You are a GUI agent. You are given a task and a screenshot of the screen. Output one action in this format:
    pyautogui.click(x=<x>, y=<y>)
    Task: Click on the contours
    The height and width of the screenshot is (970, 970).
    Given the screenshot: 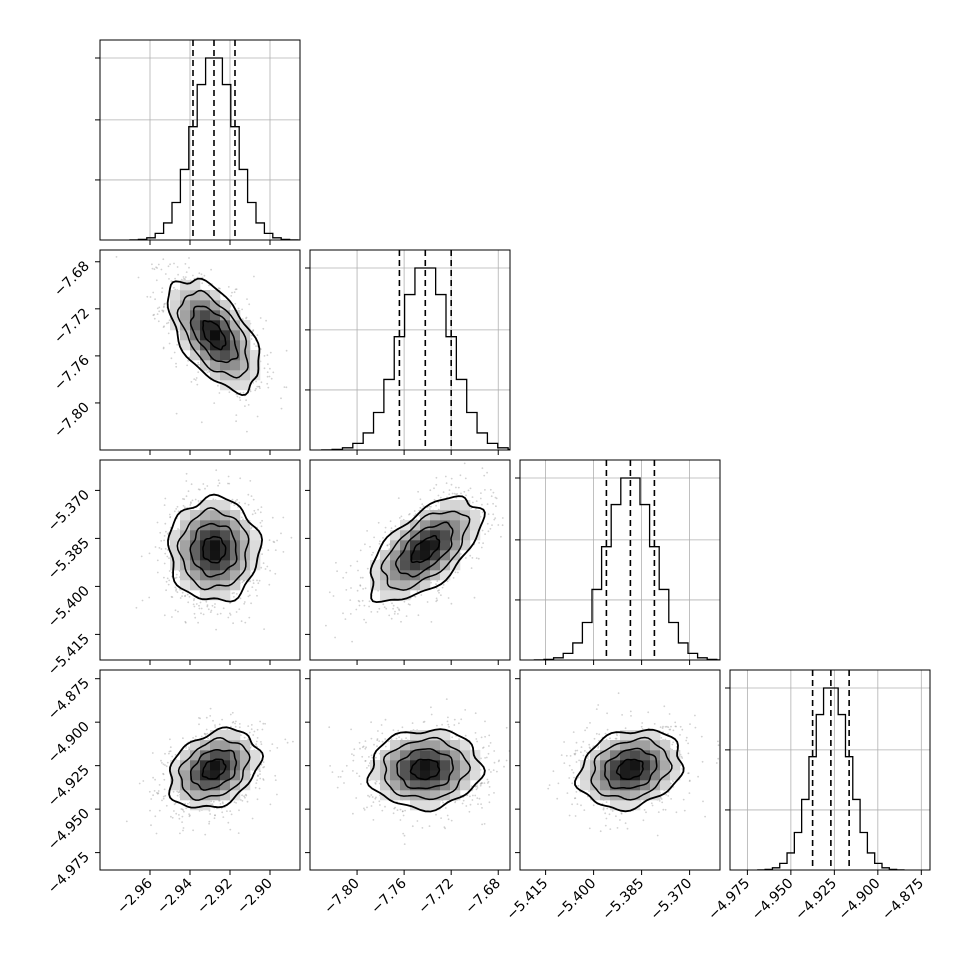 What is the action you would take?
    pyautogui.click(x=215, y=548)
    